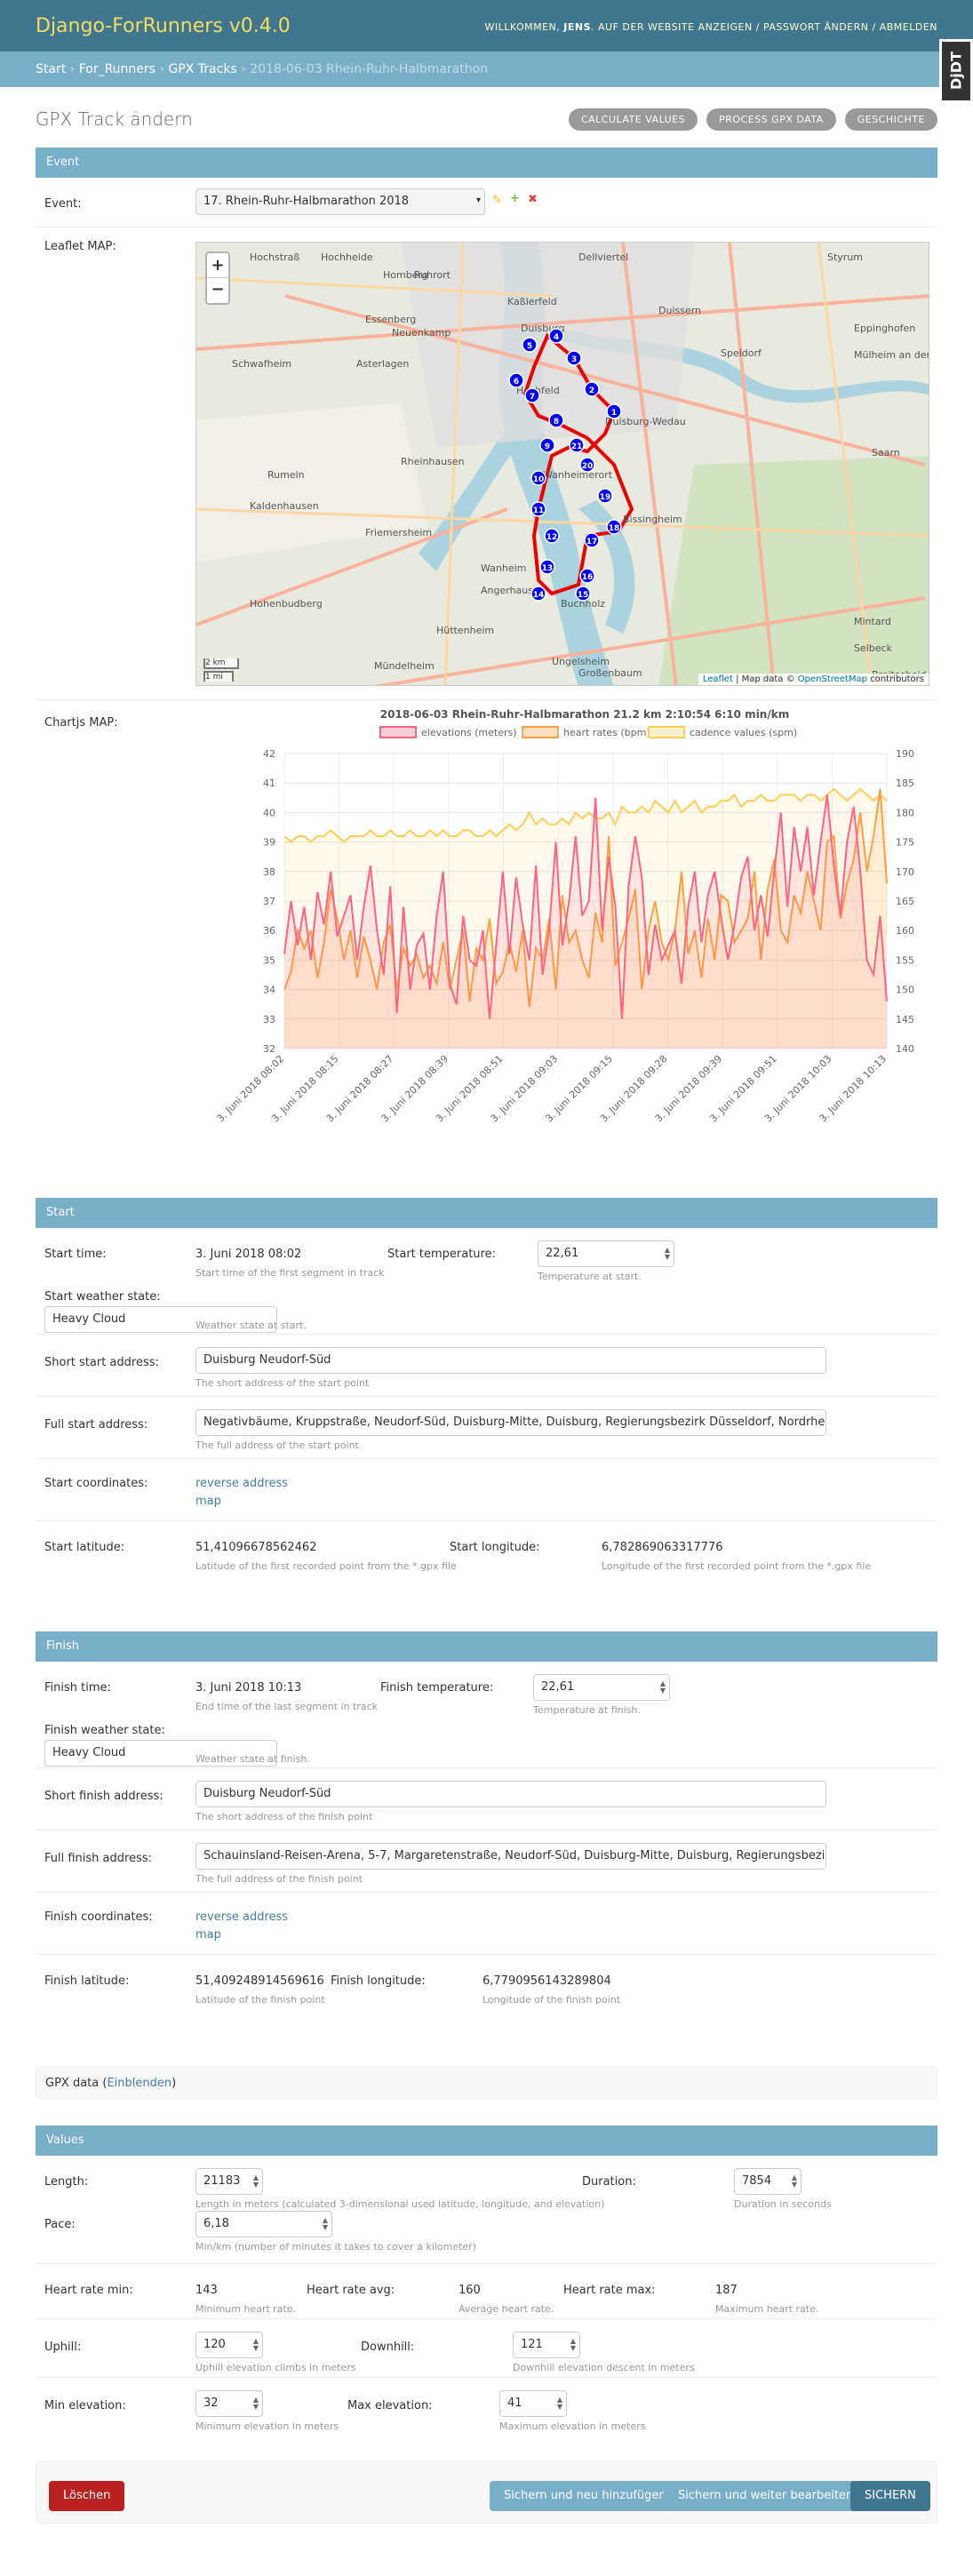  I want to click on track-marker-label: 12, so click(552, 537).